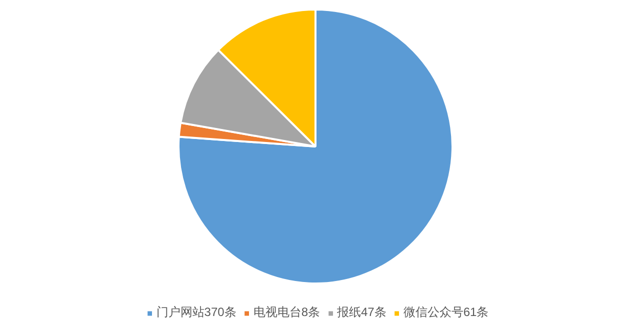 The width and height of the screenshot is (634, 325). Describe the element at coordinates (196, 312) in the screenshot. I see `legend-label: 门户网站370条` at that location.